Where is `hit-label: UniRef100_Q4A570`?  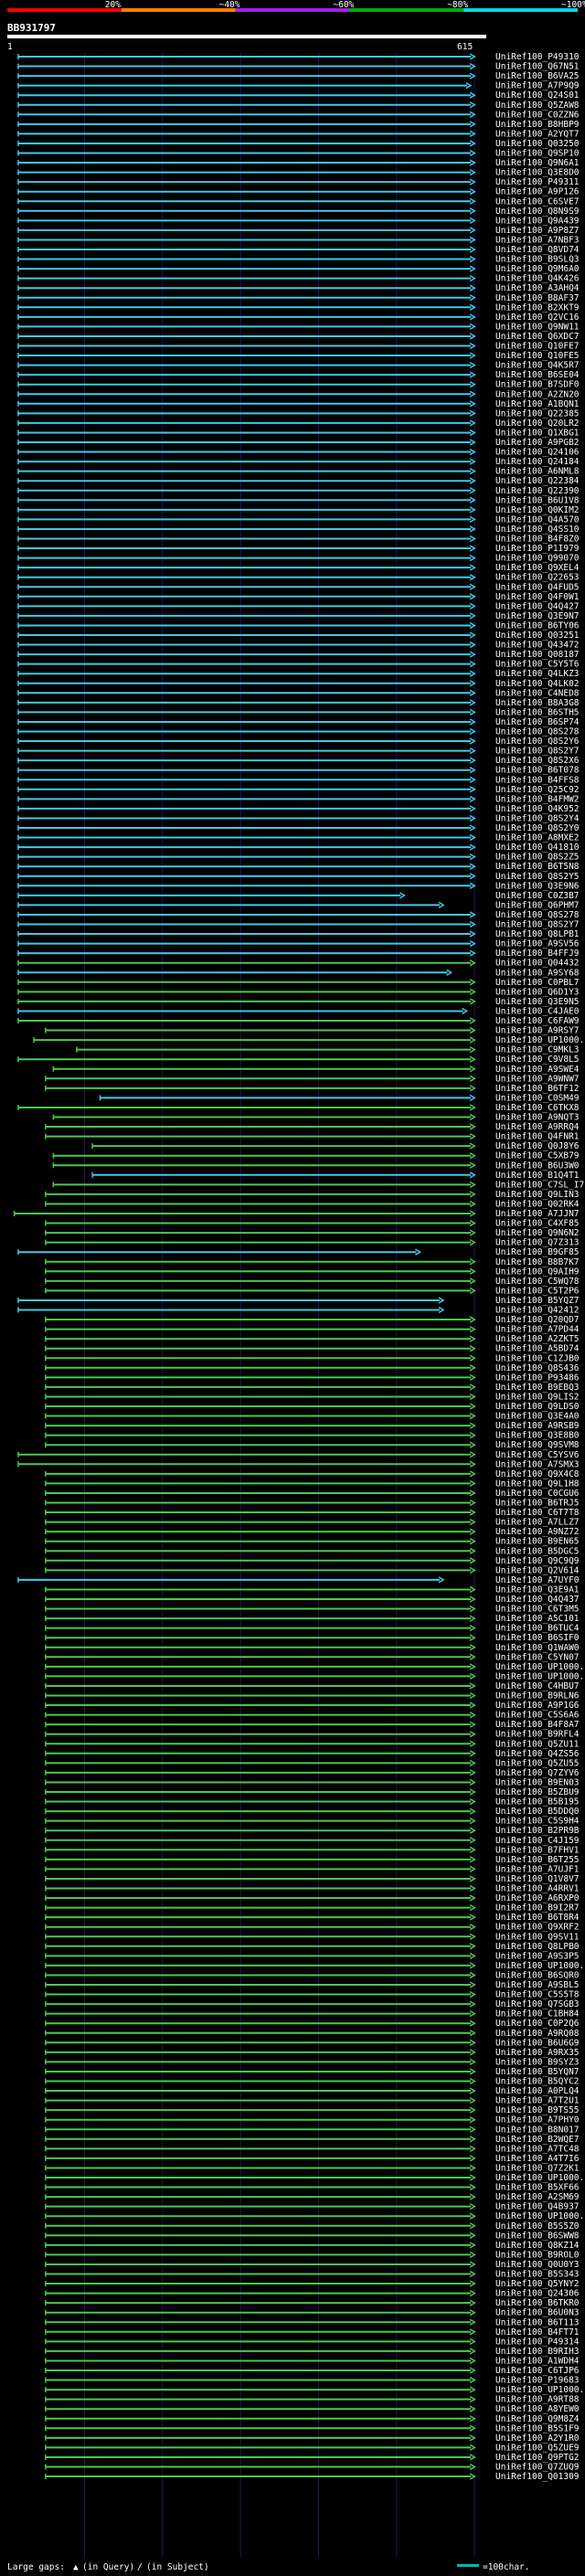
hit-label: UniRef100_Q4A570 is located at coordinates (538, 519).